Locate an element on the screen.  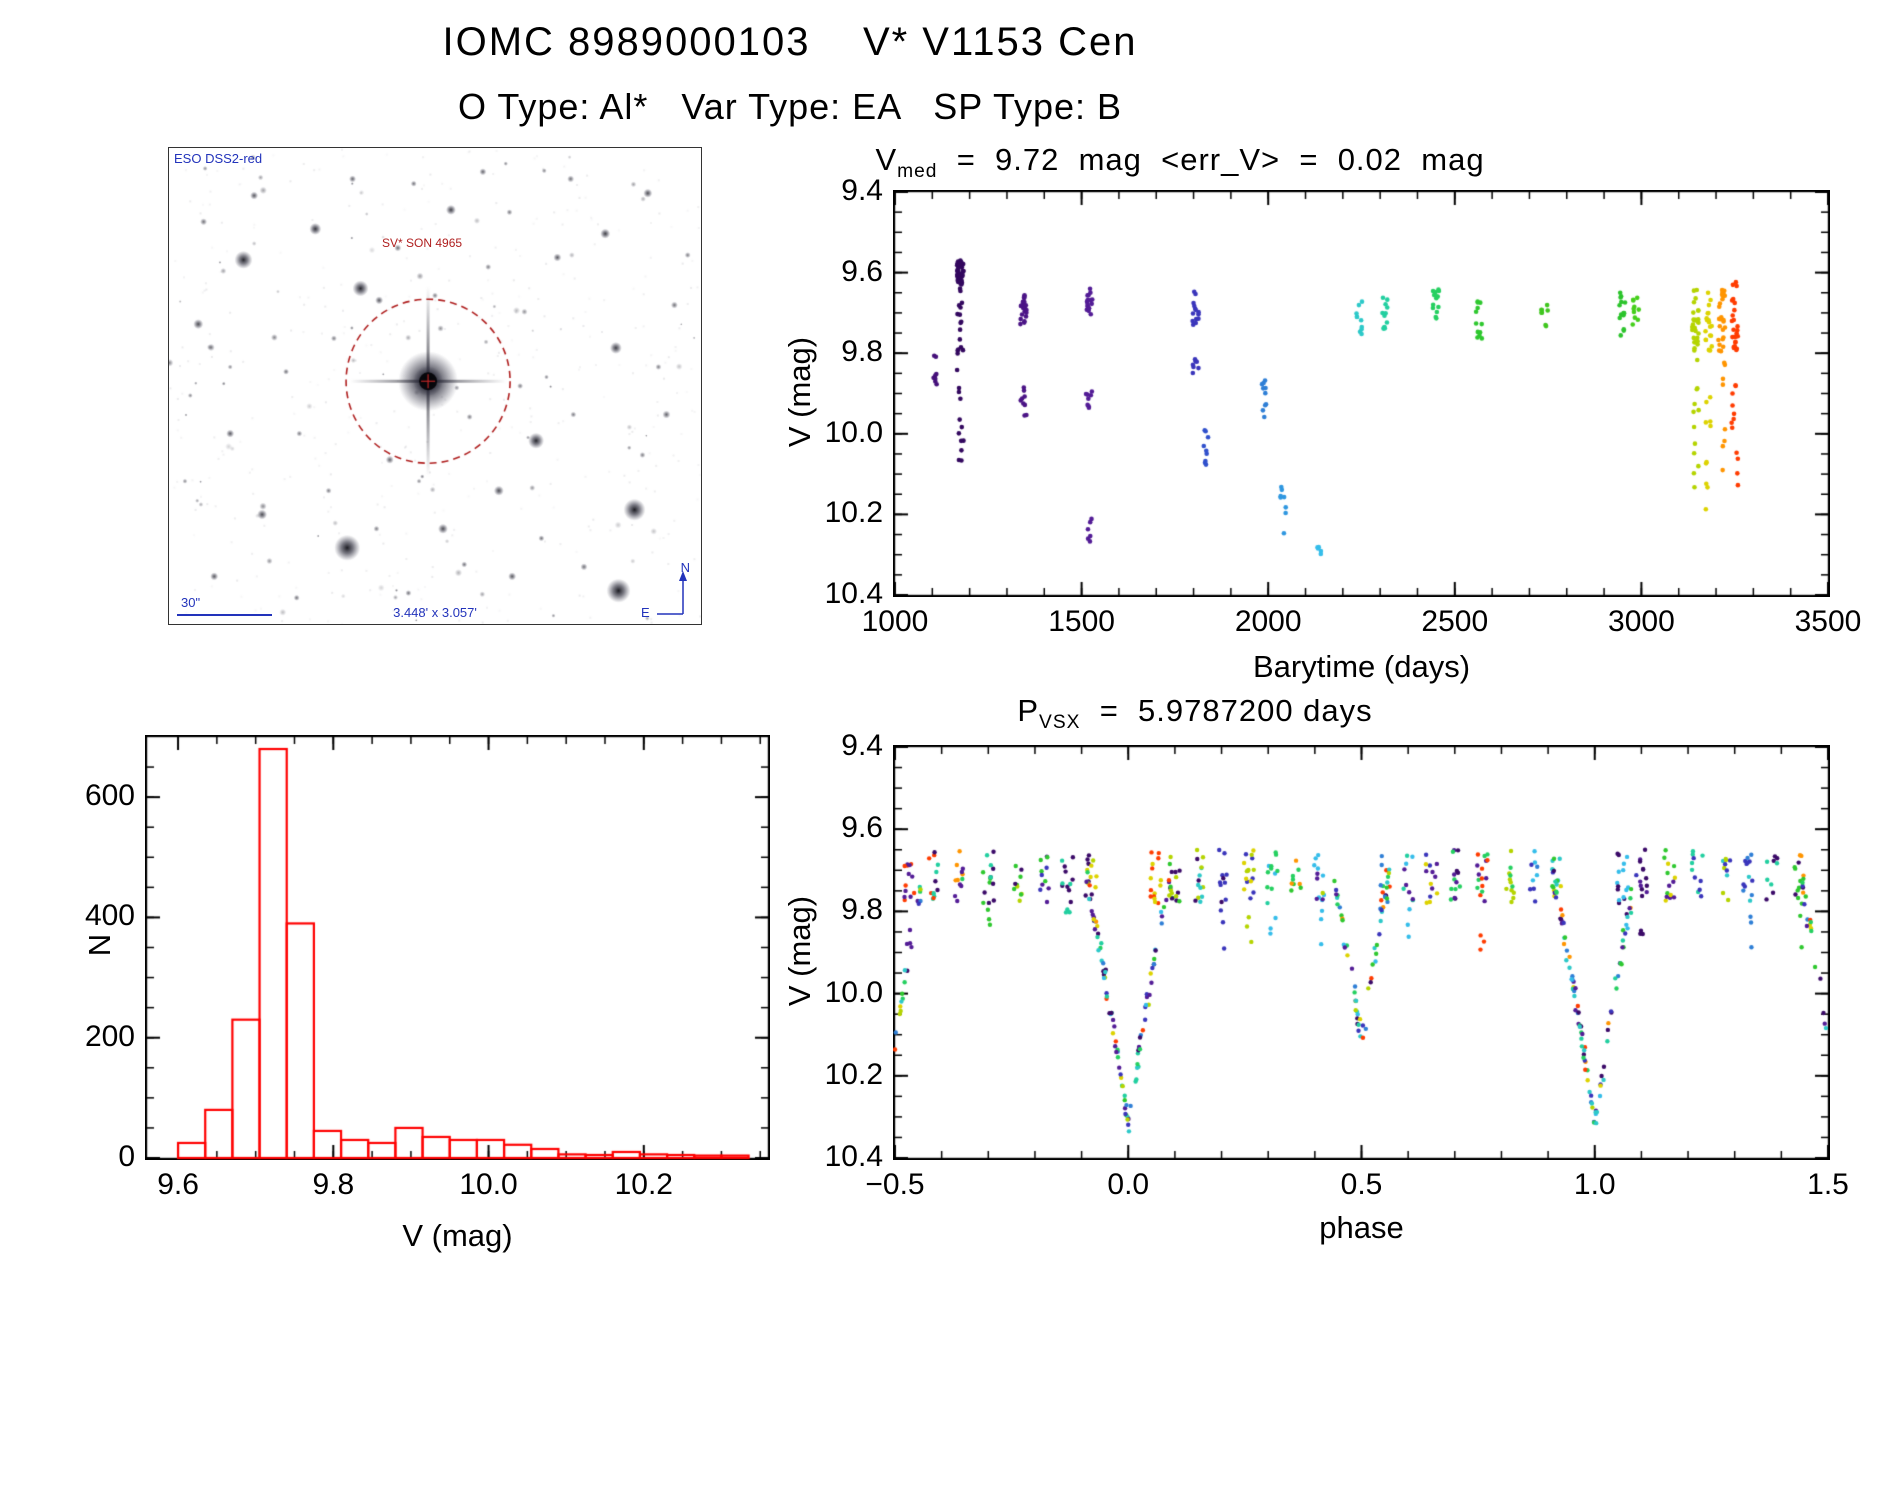
catalog-star-label: SV* SON 4965 is located at coordinates (422, 243).